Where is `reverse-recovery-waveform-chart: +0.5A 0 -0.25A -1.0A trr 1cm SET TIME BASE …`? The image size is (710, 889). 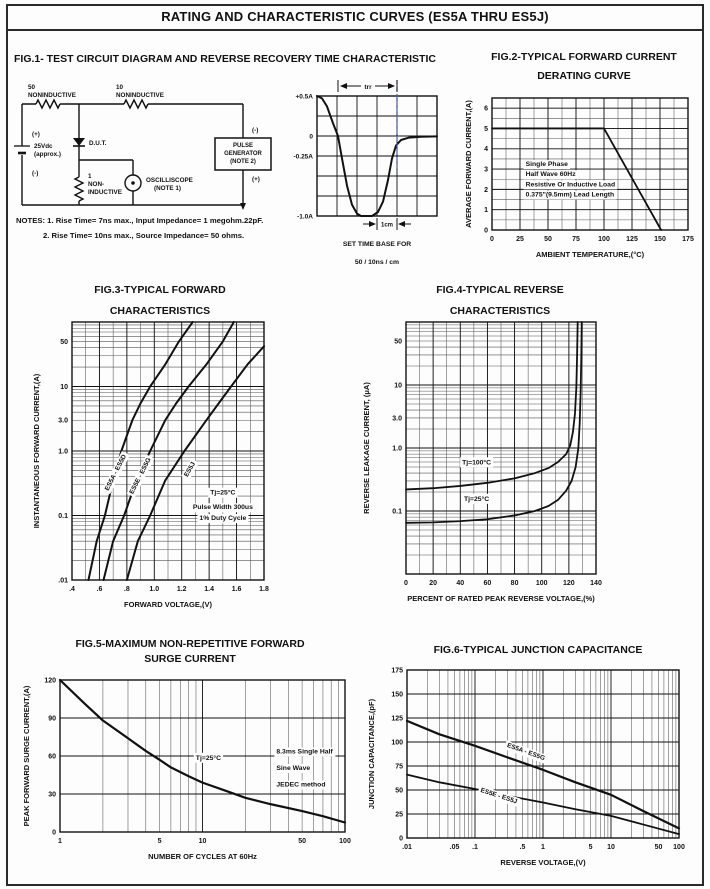 reverse-recovery-waveform-chart: +0.5A 0 -0.25A -1.0A trr 1cm SET TIME BASE … is located at coordinates (365, 173).